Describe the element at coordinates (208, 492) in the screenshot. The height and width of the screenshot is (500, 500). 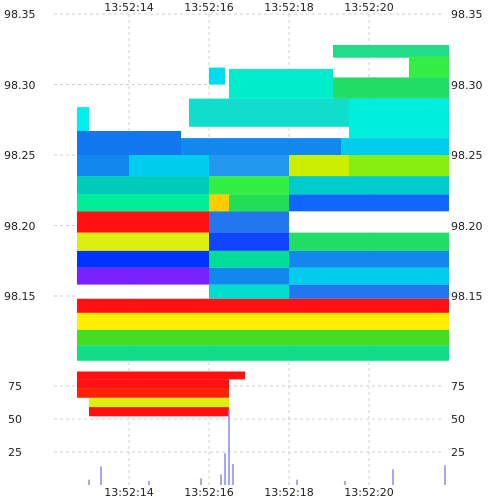
I see `x-tick-bottom-2: 13:52:16` at that location.